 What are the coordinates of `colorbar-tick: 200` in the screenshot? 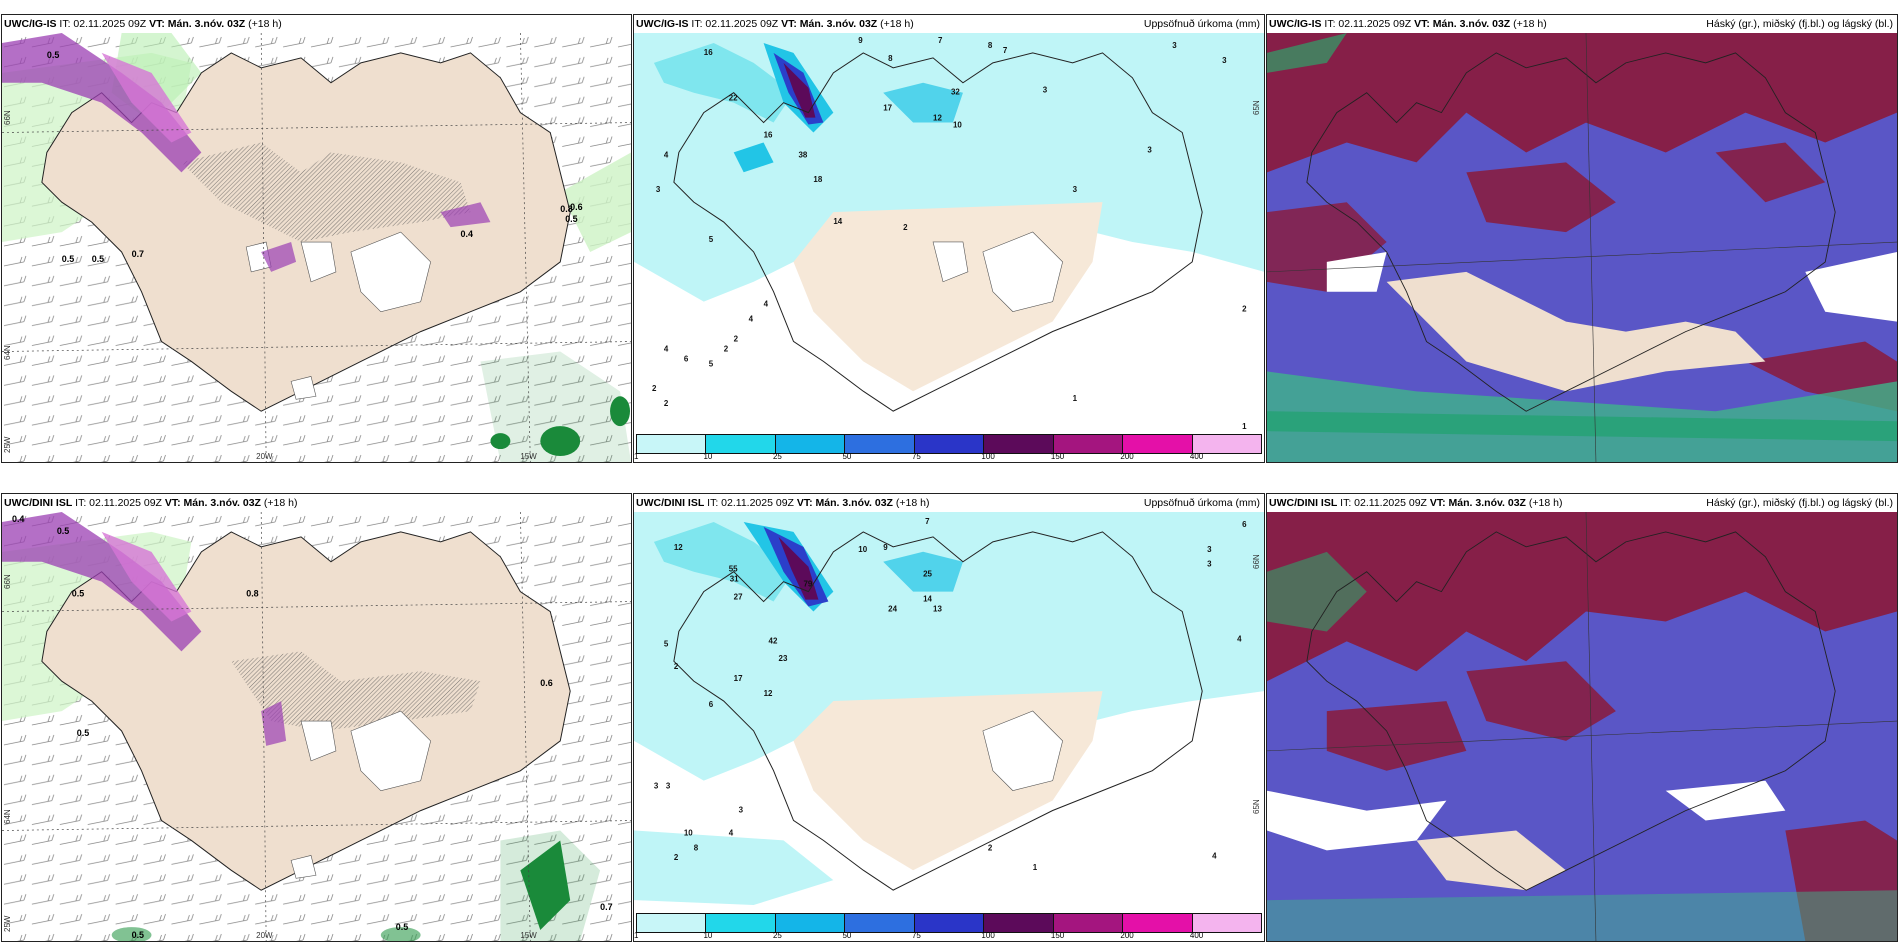 It's located at (1127, 935).